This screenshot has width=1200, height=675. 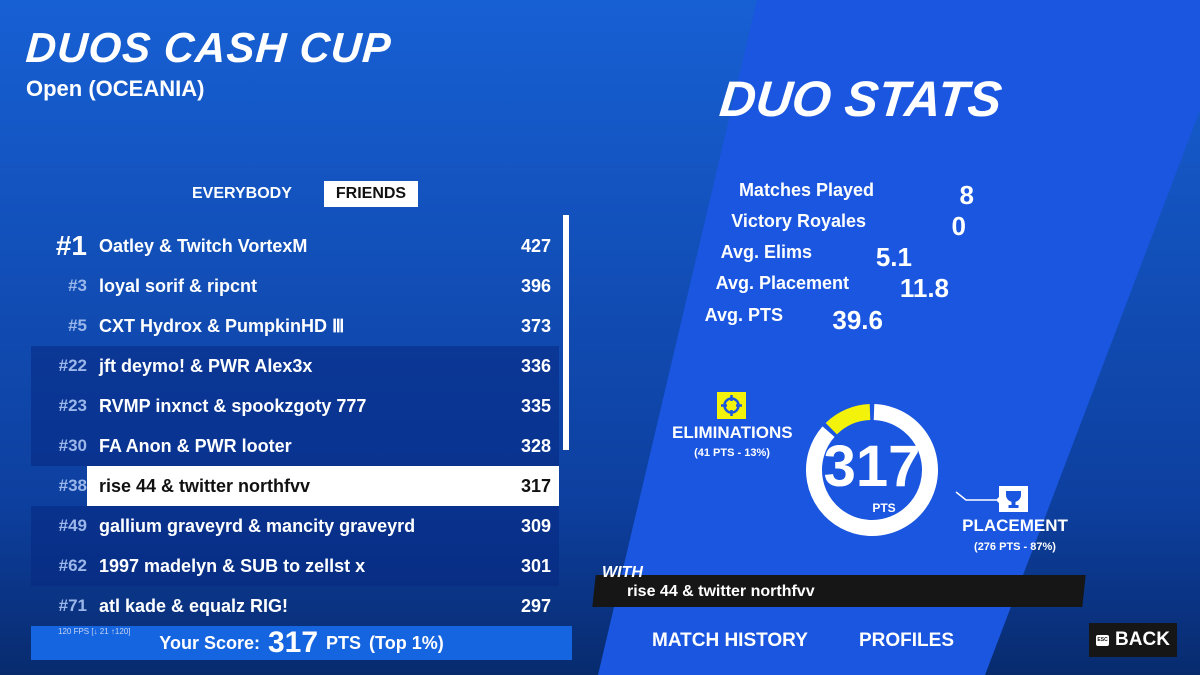 I want to click on eliminations-detail: (41 PTS - 13%), so click(x=732, y=453).